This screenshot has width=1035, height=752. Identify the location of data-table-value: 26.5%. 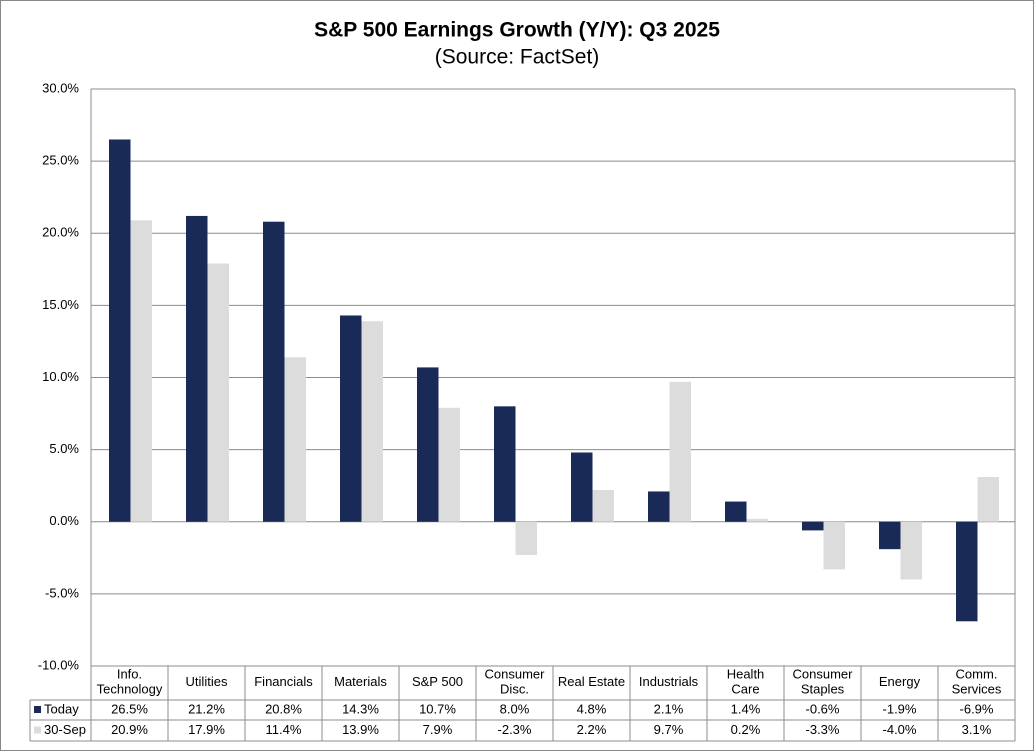
(129, 708).